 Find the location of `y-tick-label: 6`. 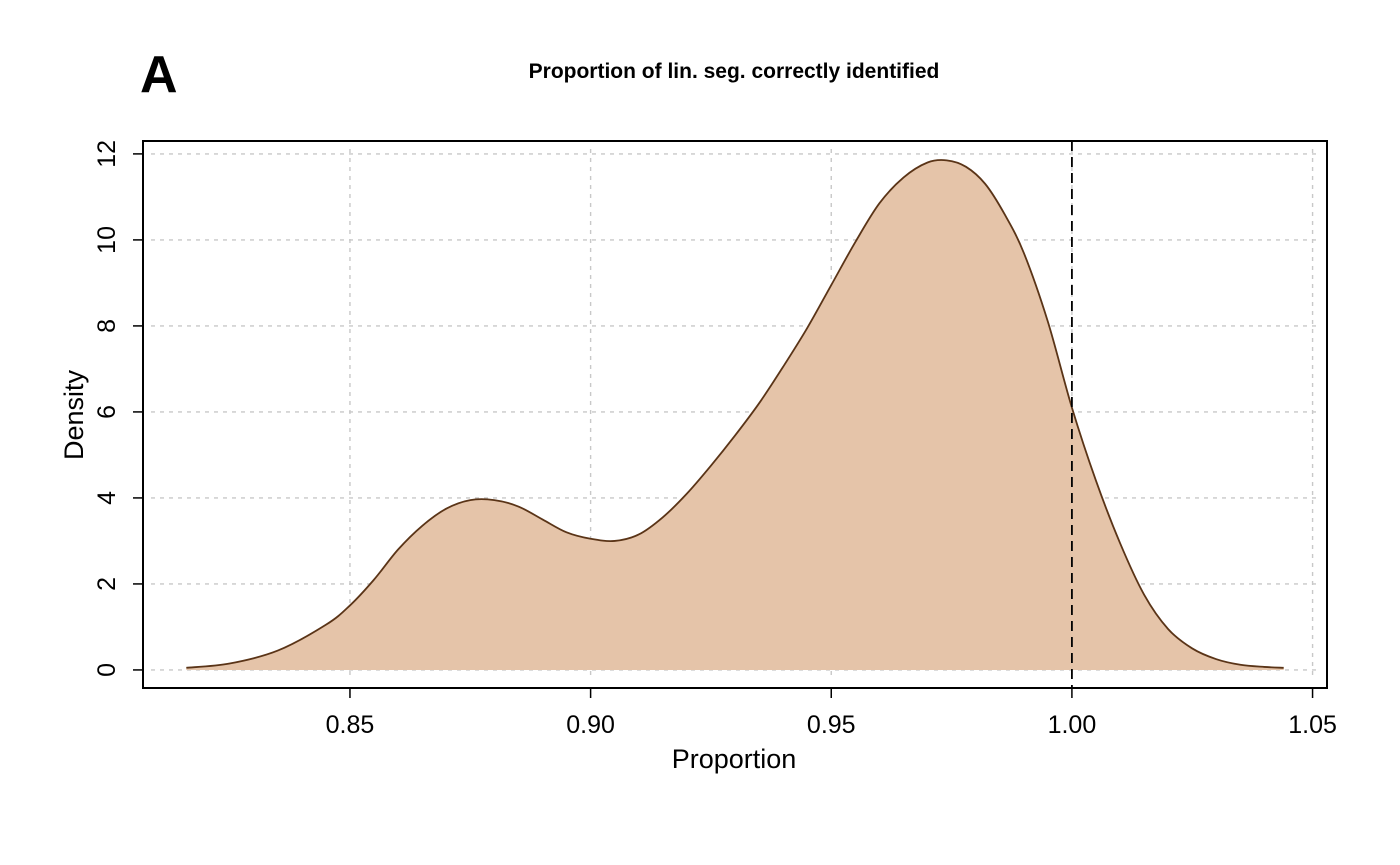

y-tick-label: 6 is located at coordinates (107, 412).